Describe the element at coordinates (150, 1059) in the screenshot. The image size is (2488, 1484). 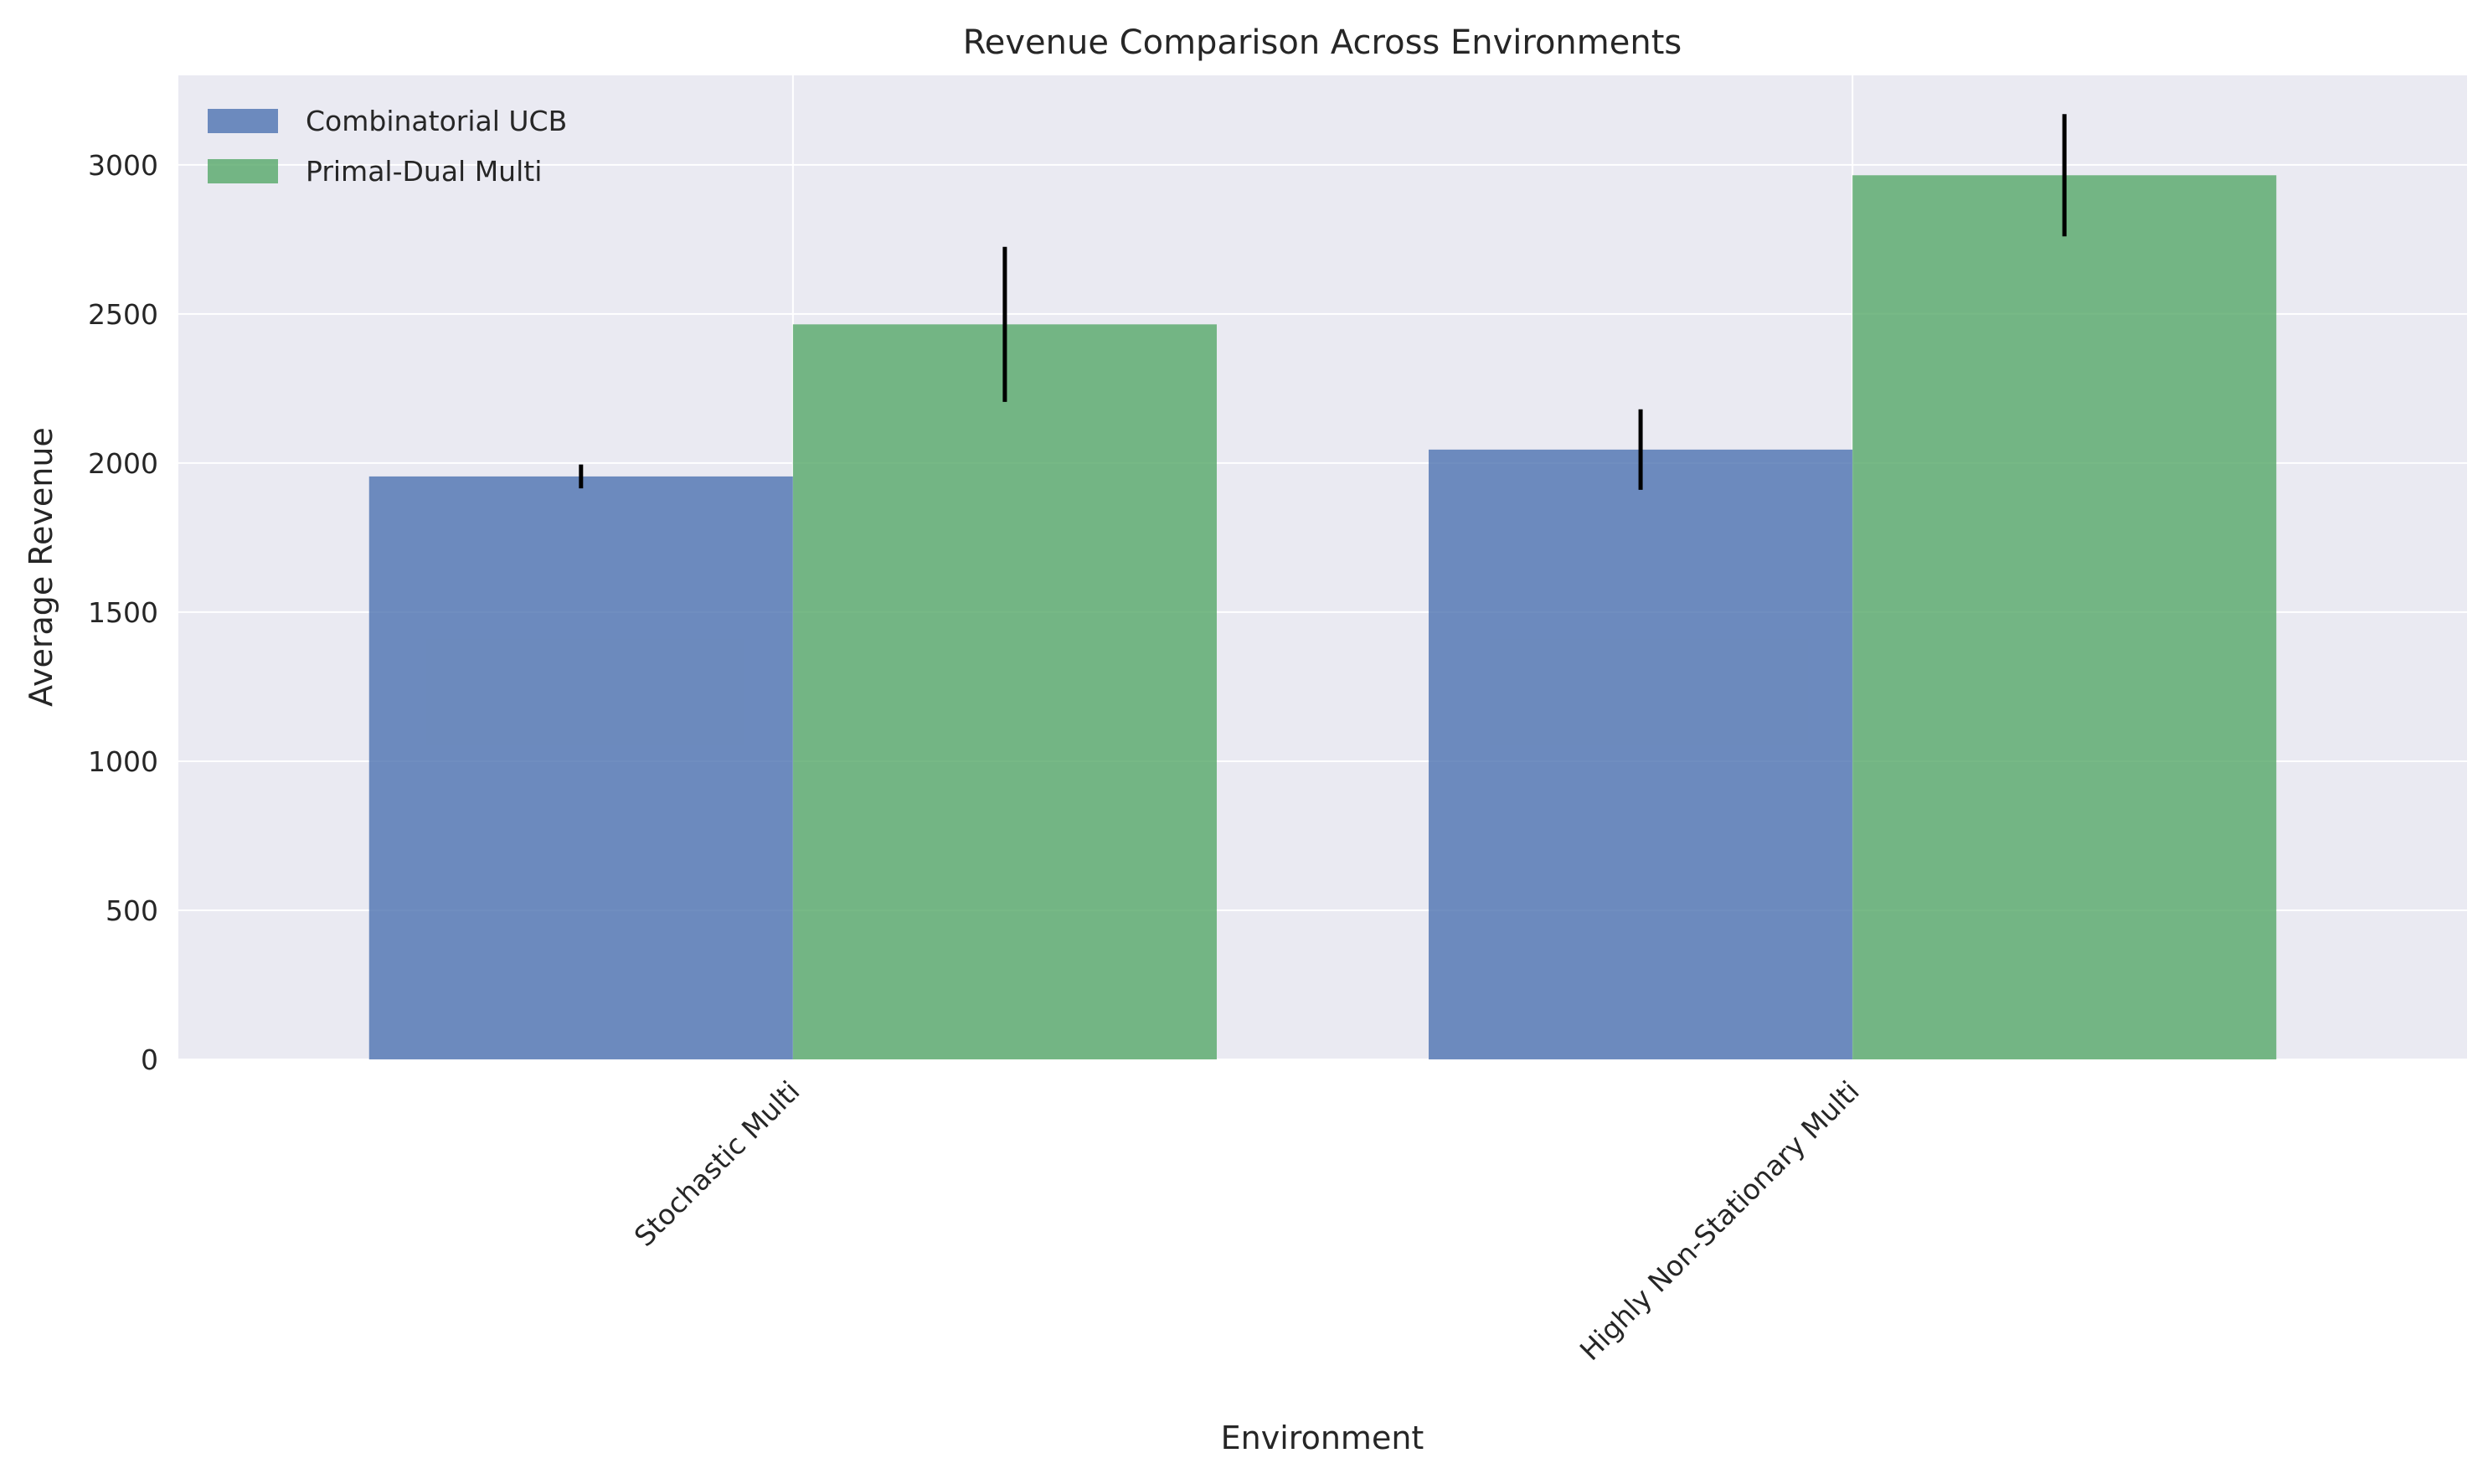
I see `y-tick-label: 0` at that location.